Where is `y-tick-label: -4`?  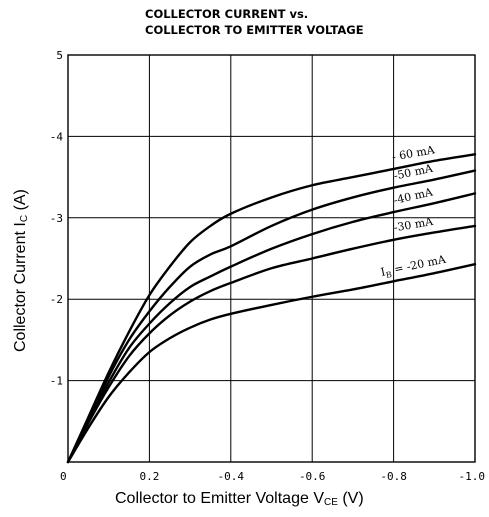
y-tick-label: -4 is located at coordinates (57, 136).